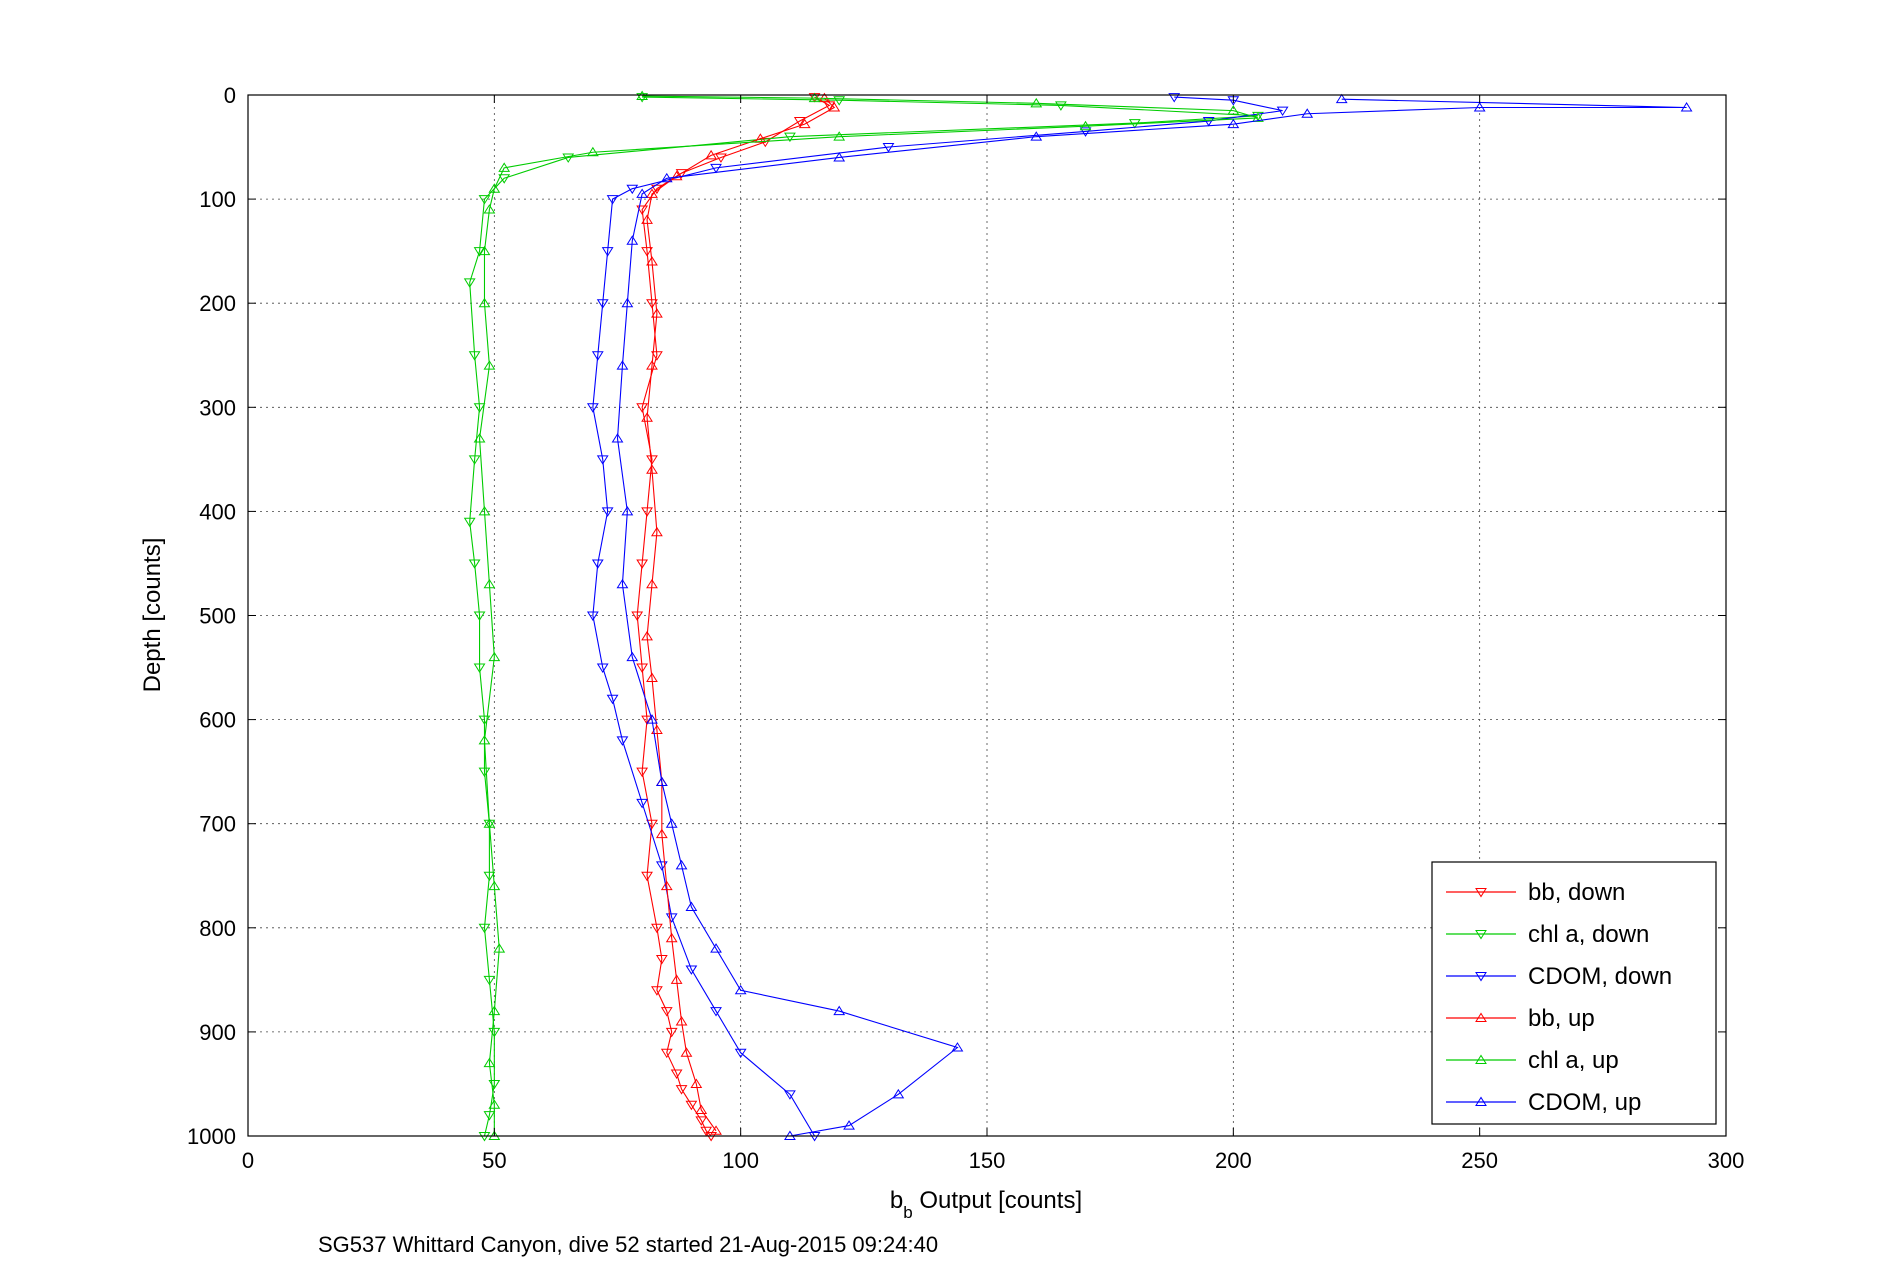  I want to click on x-axis-label: bb Output [counts], so click(986, 1204).